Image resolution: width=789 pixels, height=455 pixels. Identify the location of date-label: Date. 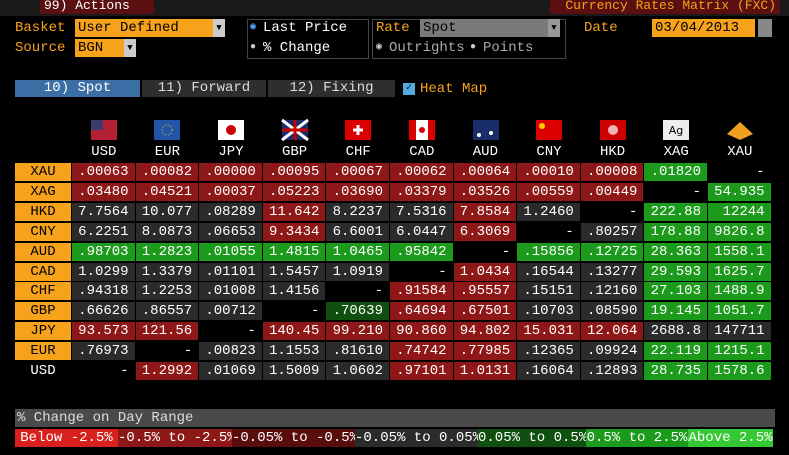
(601, 28).